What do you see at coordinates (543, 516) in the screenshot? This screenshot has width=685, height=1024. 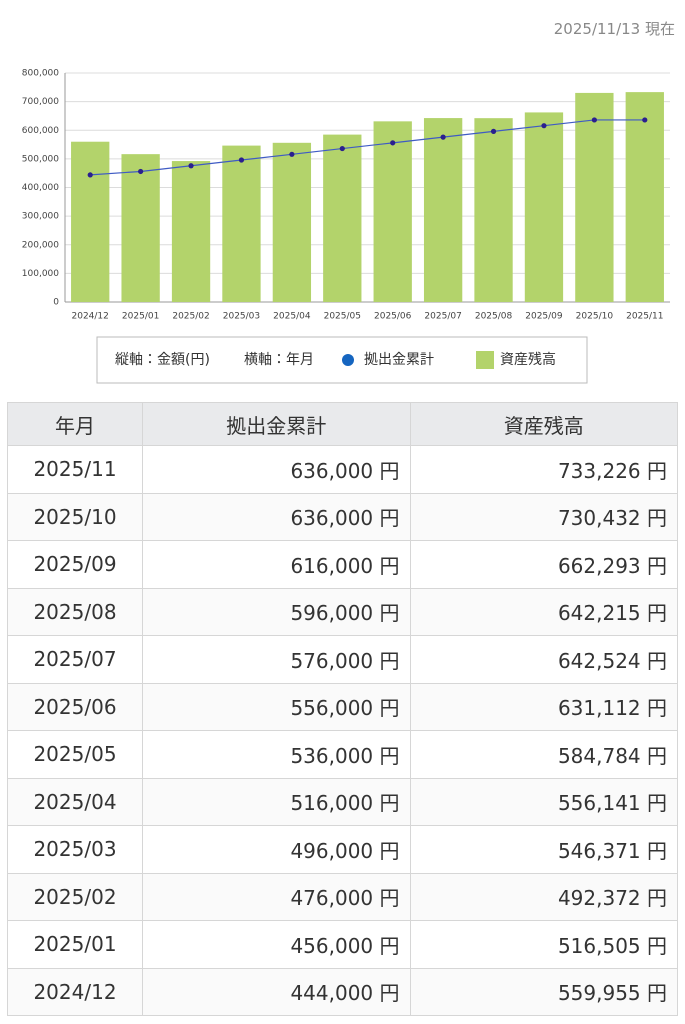 I see `table-cell: 730,432 円` at bounding box center [543, 516].